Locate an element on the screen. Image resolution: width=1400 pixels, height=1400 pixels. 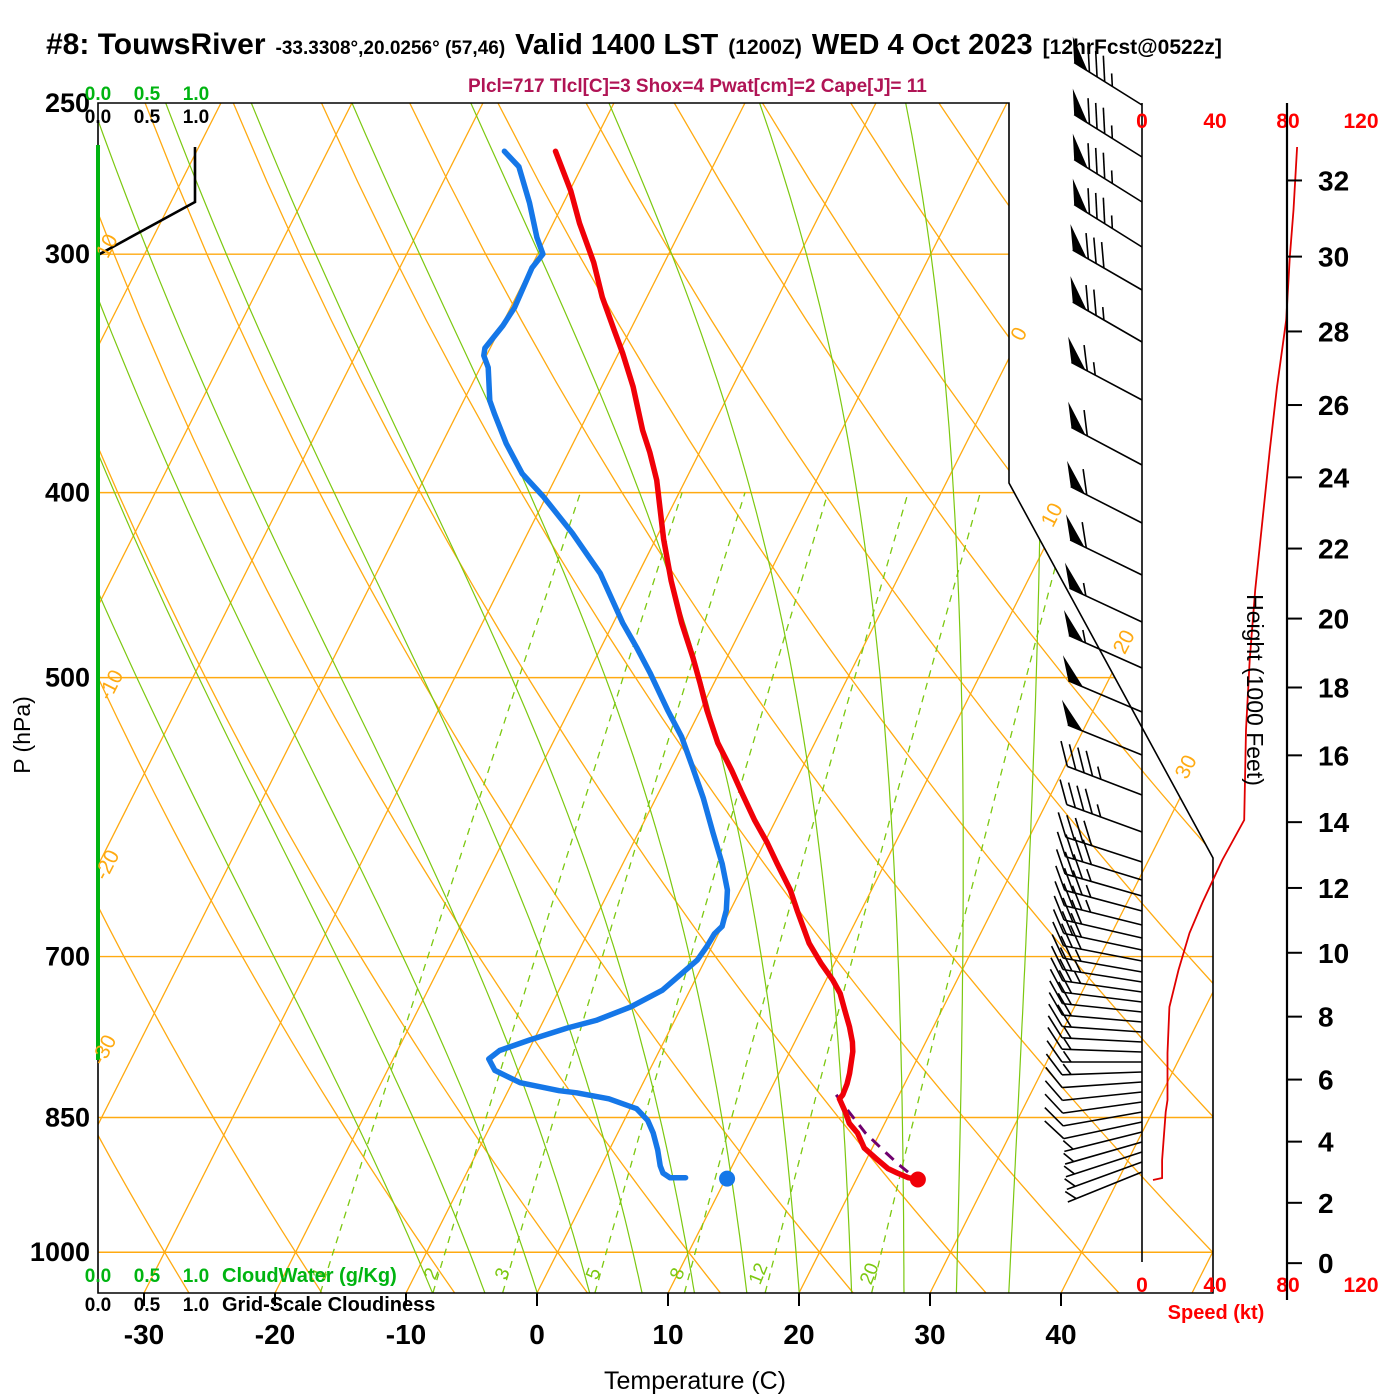
dry-adiabat-line is located at coordinates (144, 698).